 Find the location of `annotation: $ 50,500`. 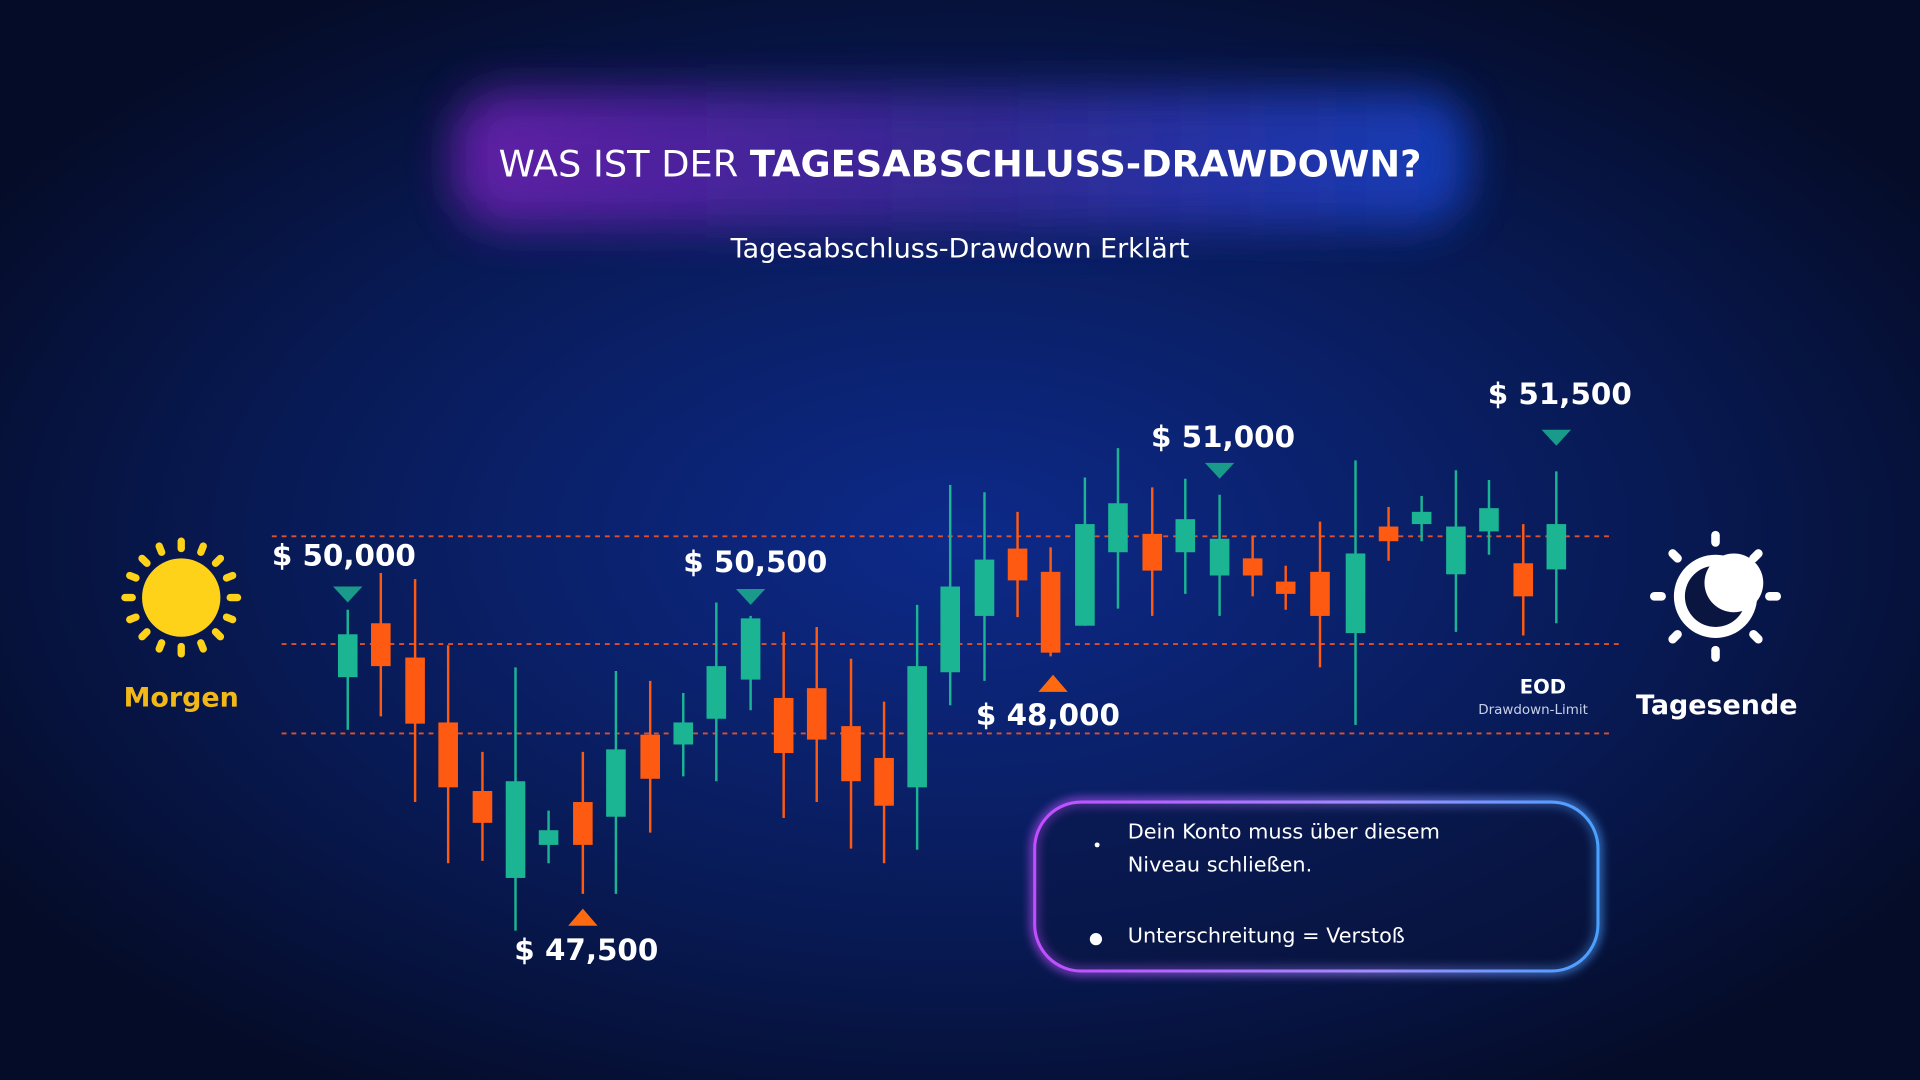

annotation: $ 50,500 is located at coordinates (755, 562).